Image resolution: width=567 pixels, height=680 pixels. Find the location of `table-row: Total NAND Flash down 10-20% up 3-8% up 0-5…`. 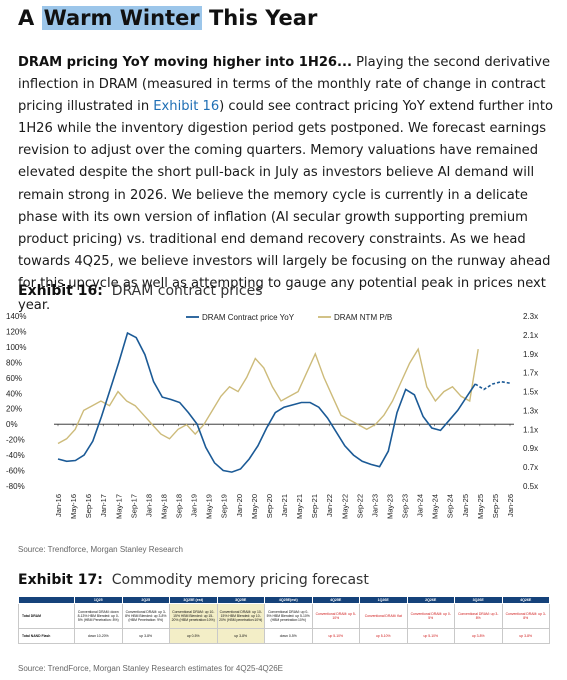

table-row: Total NAND Flash down 10-20% up 3-8% up 0-5… is located at coordinates (284, 636).